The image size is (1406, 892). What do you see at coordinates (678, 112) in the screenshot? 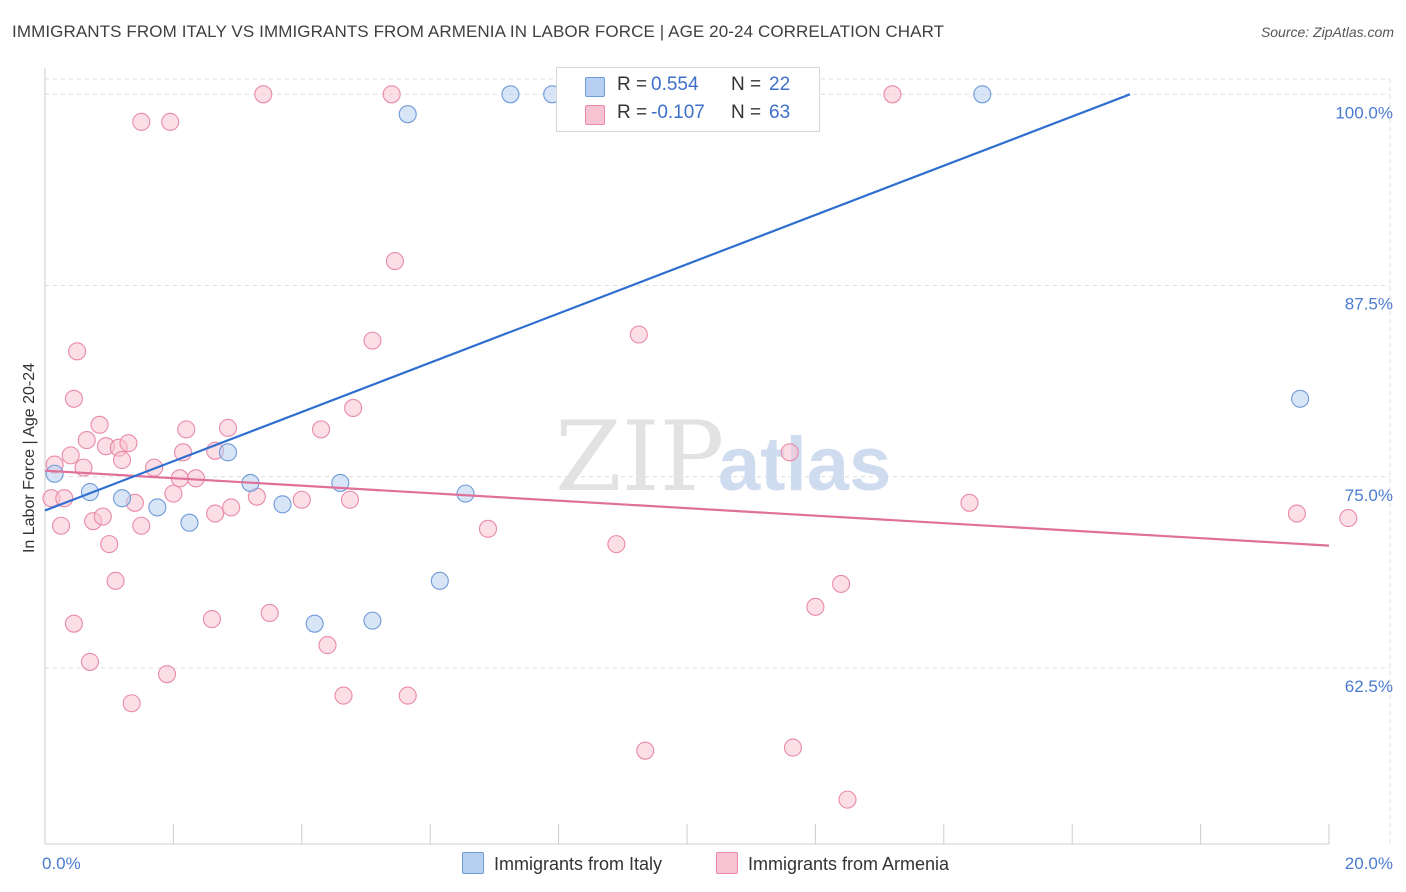
I see `legend-r-value: -0.107` at bounding box center [678, 112].